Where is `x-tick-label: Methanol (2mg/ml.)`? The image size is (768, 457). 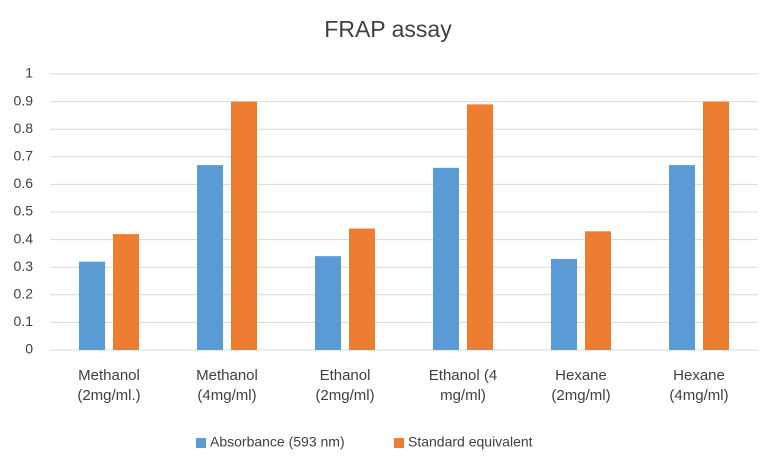 x-tick-label: Methanol (2mg/ml.) is located at coordinates (109, 385).